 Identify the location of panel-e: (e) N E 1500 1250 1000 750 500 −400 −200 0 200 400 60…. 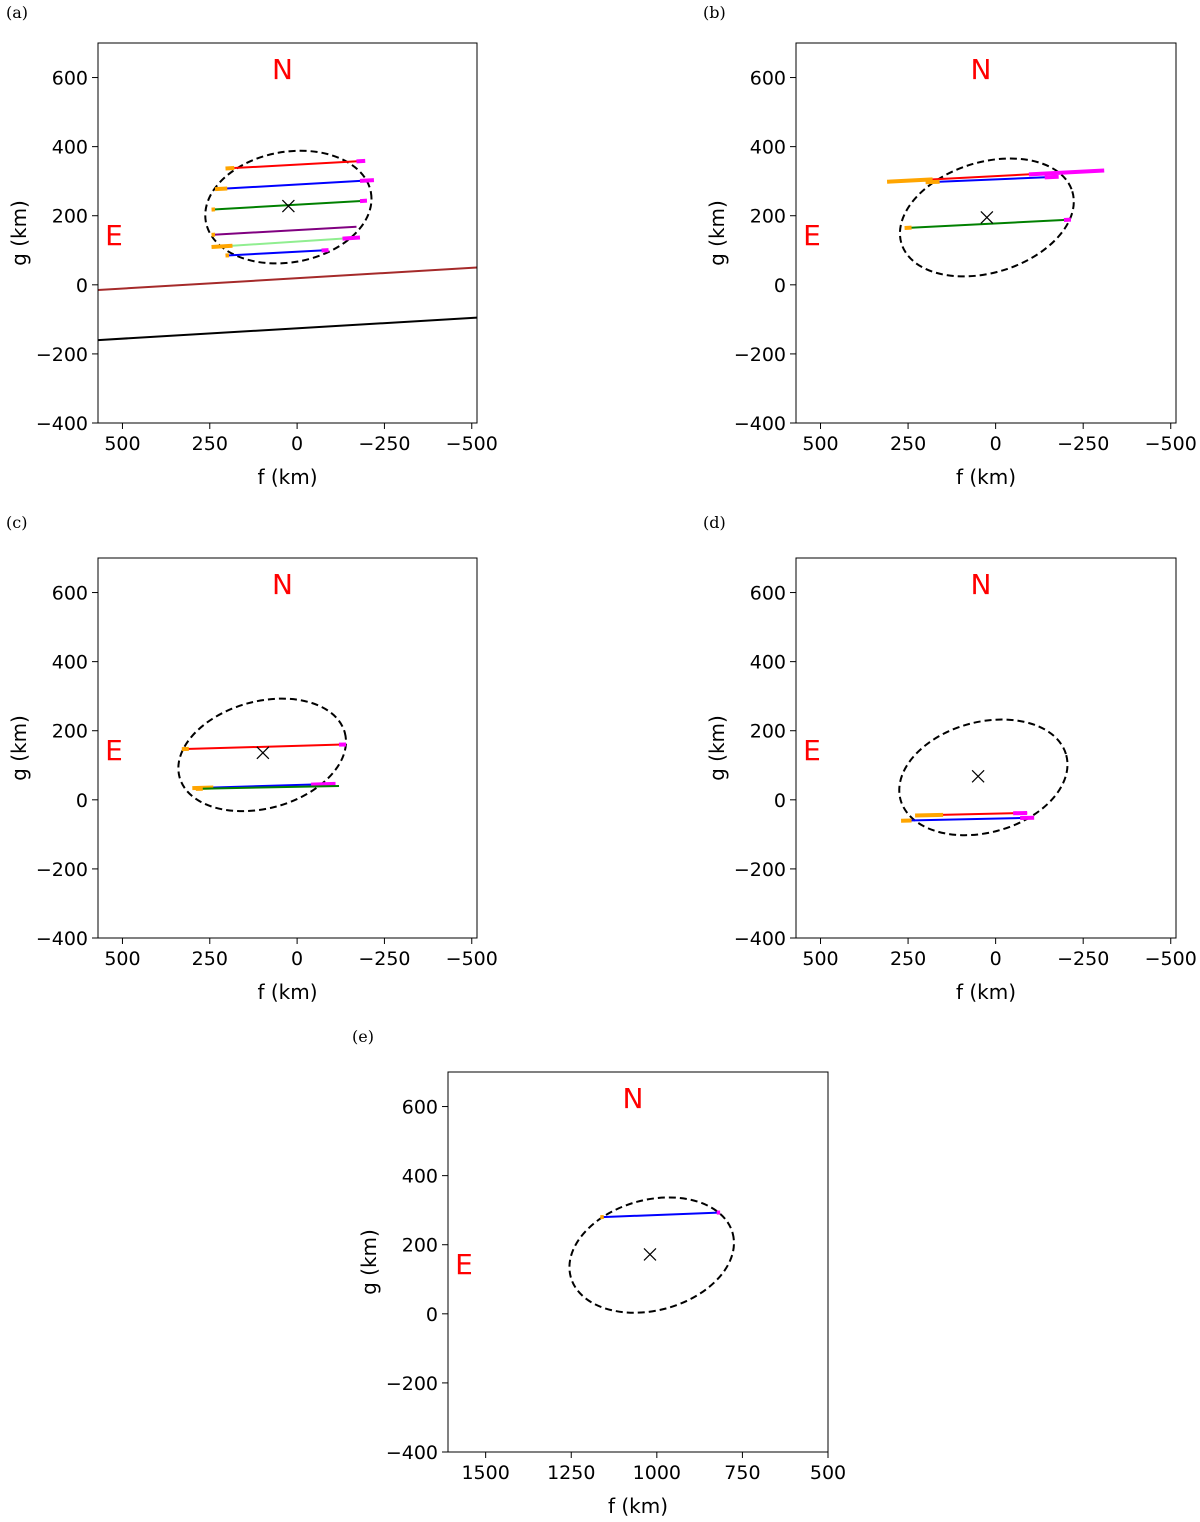
(599, 1272).